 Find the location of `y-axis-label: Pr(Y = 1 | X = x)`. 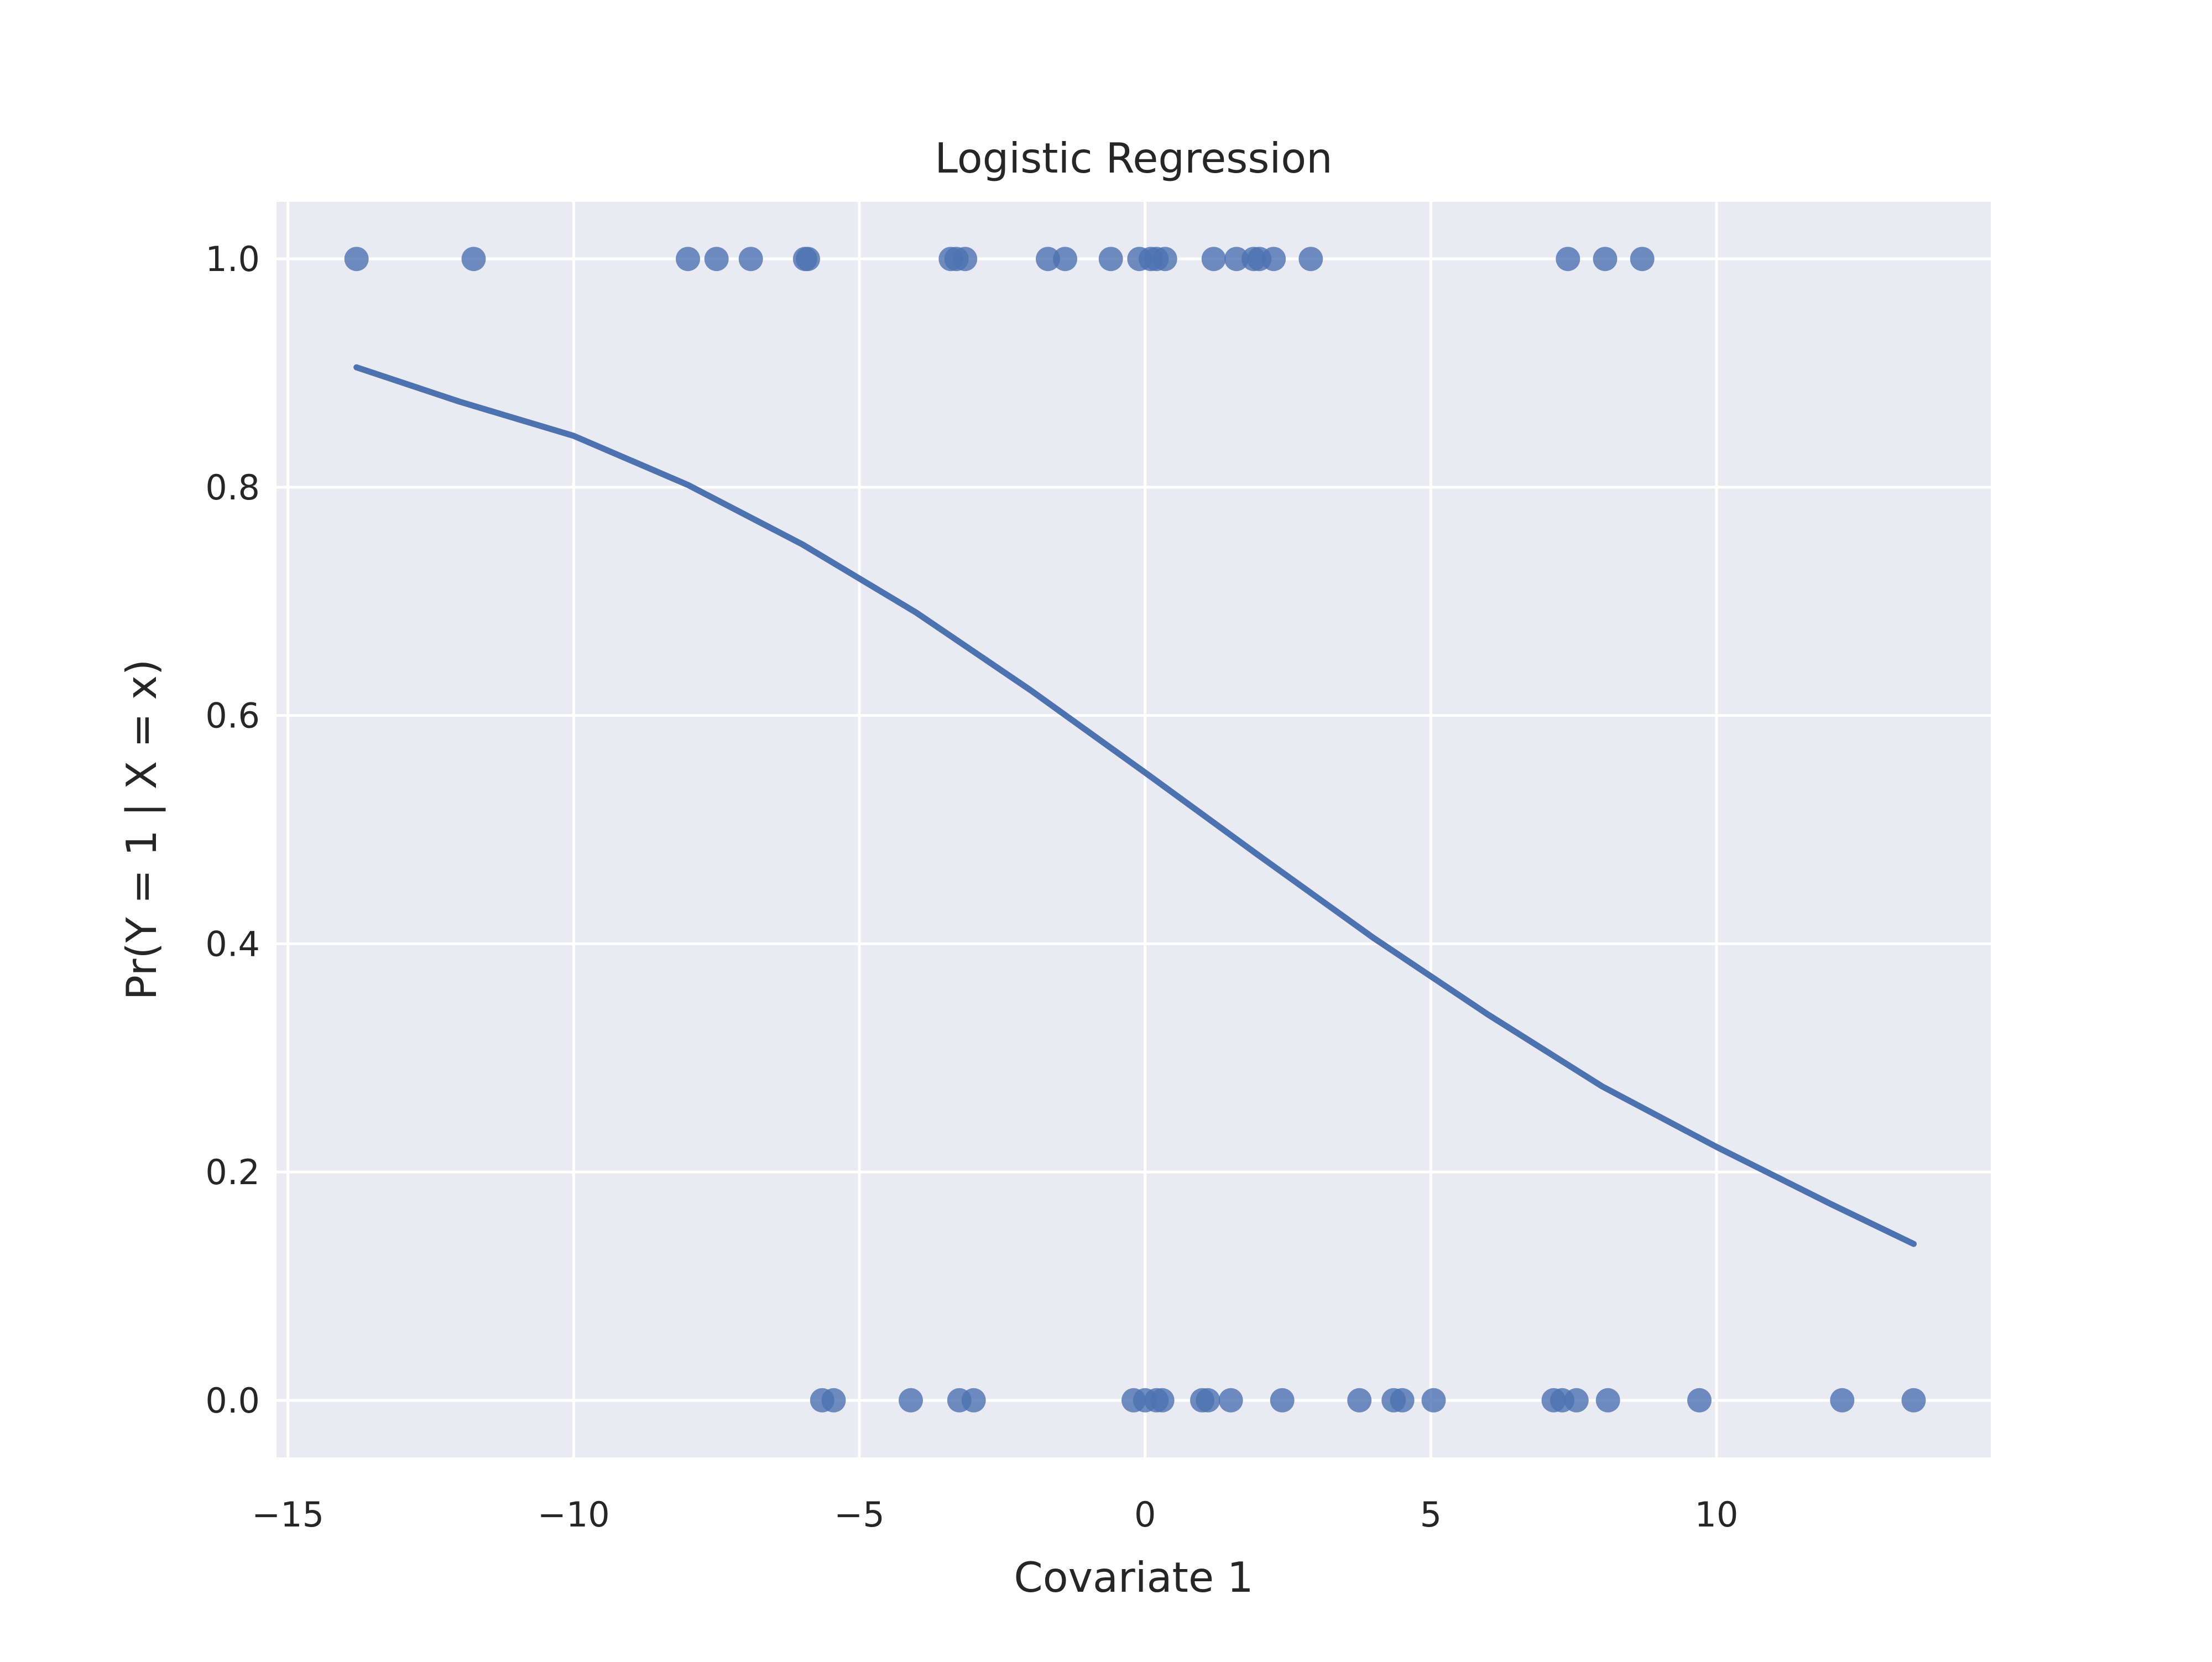

y-axis-label: Pr(Y = 1 | X = x) is located at coordinates (141, 830).